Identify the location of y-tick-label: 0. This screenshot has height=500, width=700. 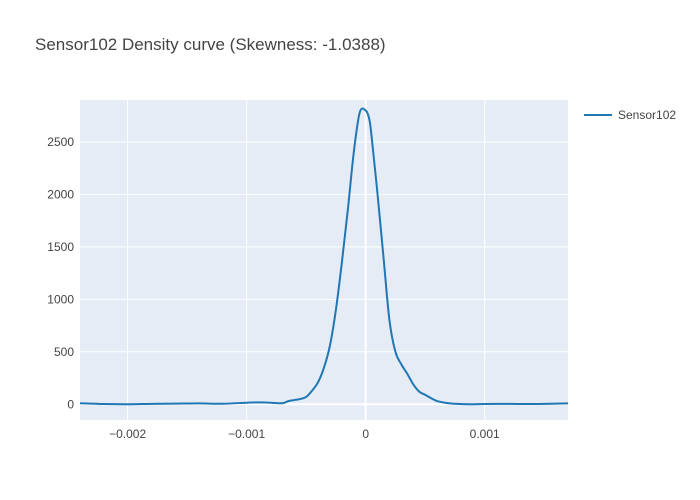
(70, 404).